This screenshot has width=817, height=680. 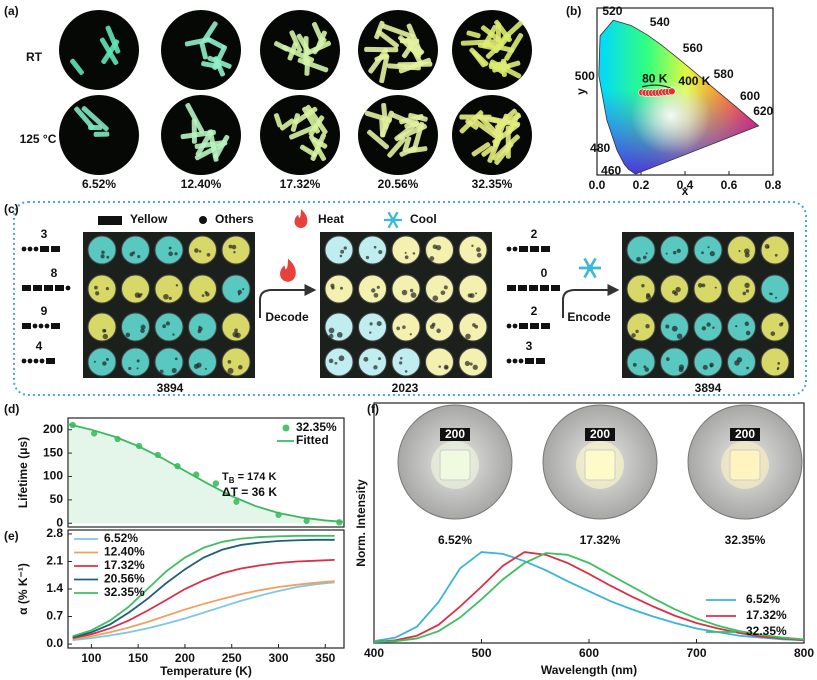 I want to click on legend-text: Fitted, so click(x=312, y=440).